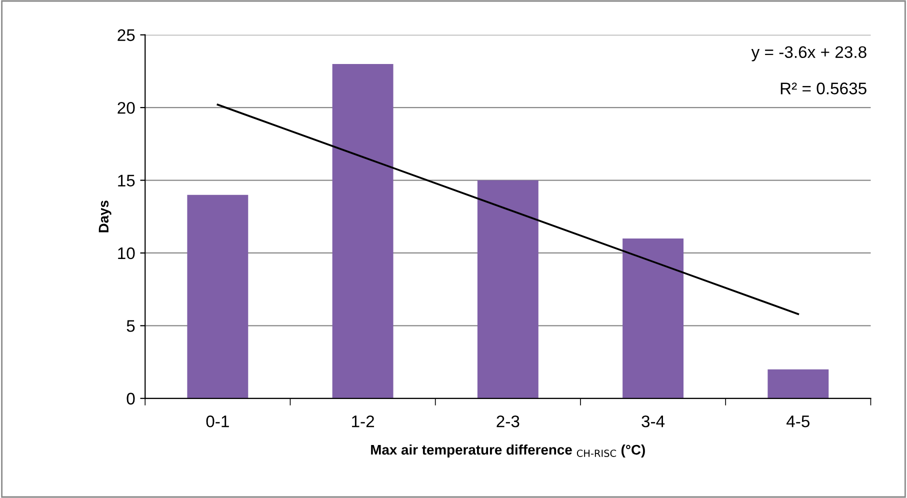  Describe the element at coordinates (126, 35) in the screenshot. I see `y-tick-label: 25` at that location.